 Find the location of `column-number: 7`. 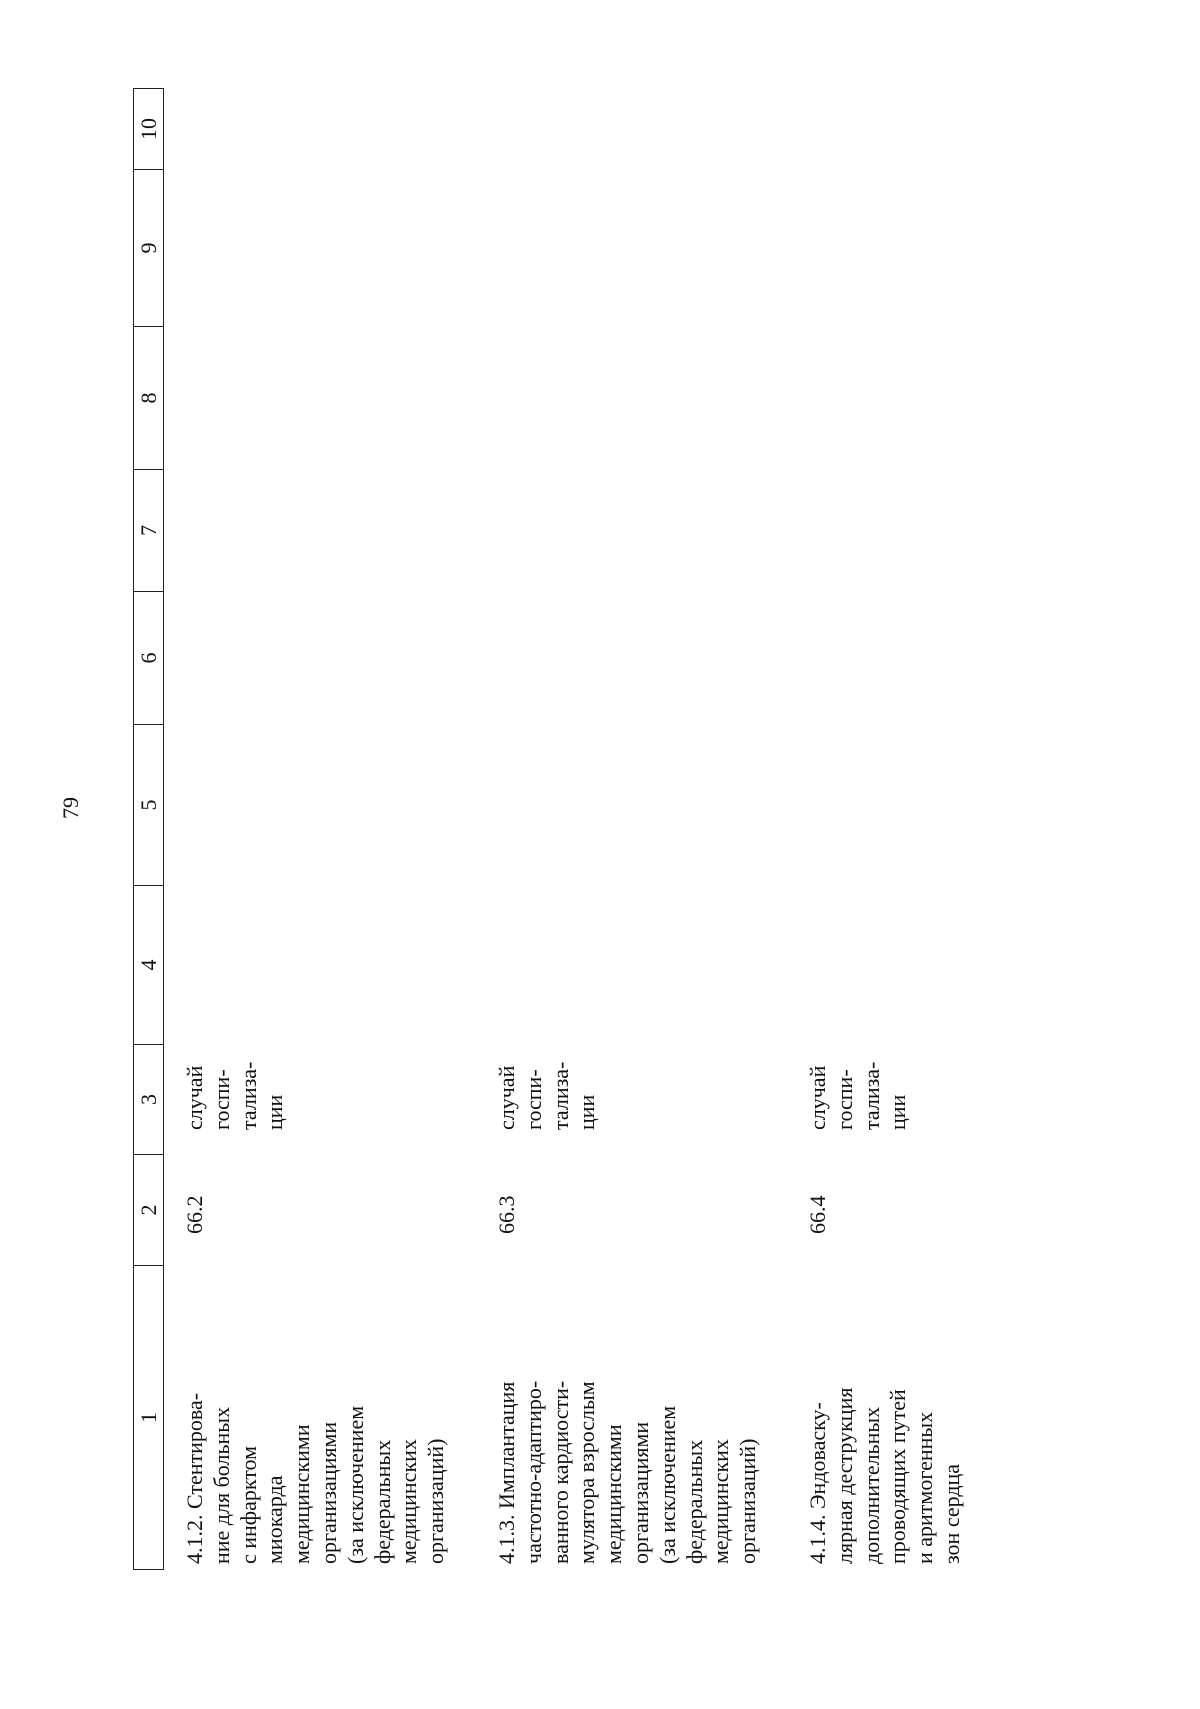

column-number: 7 is located at coordinates (148, 531).